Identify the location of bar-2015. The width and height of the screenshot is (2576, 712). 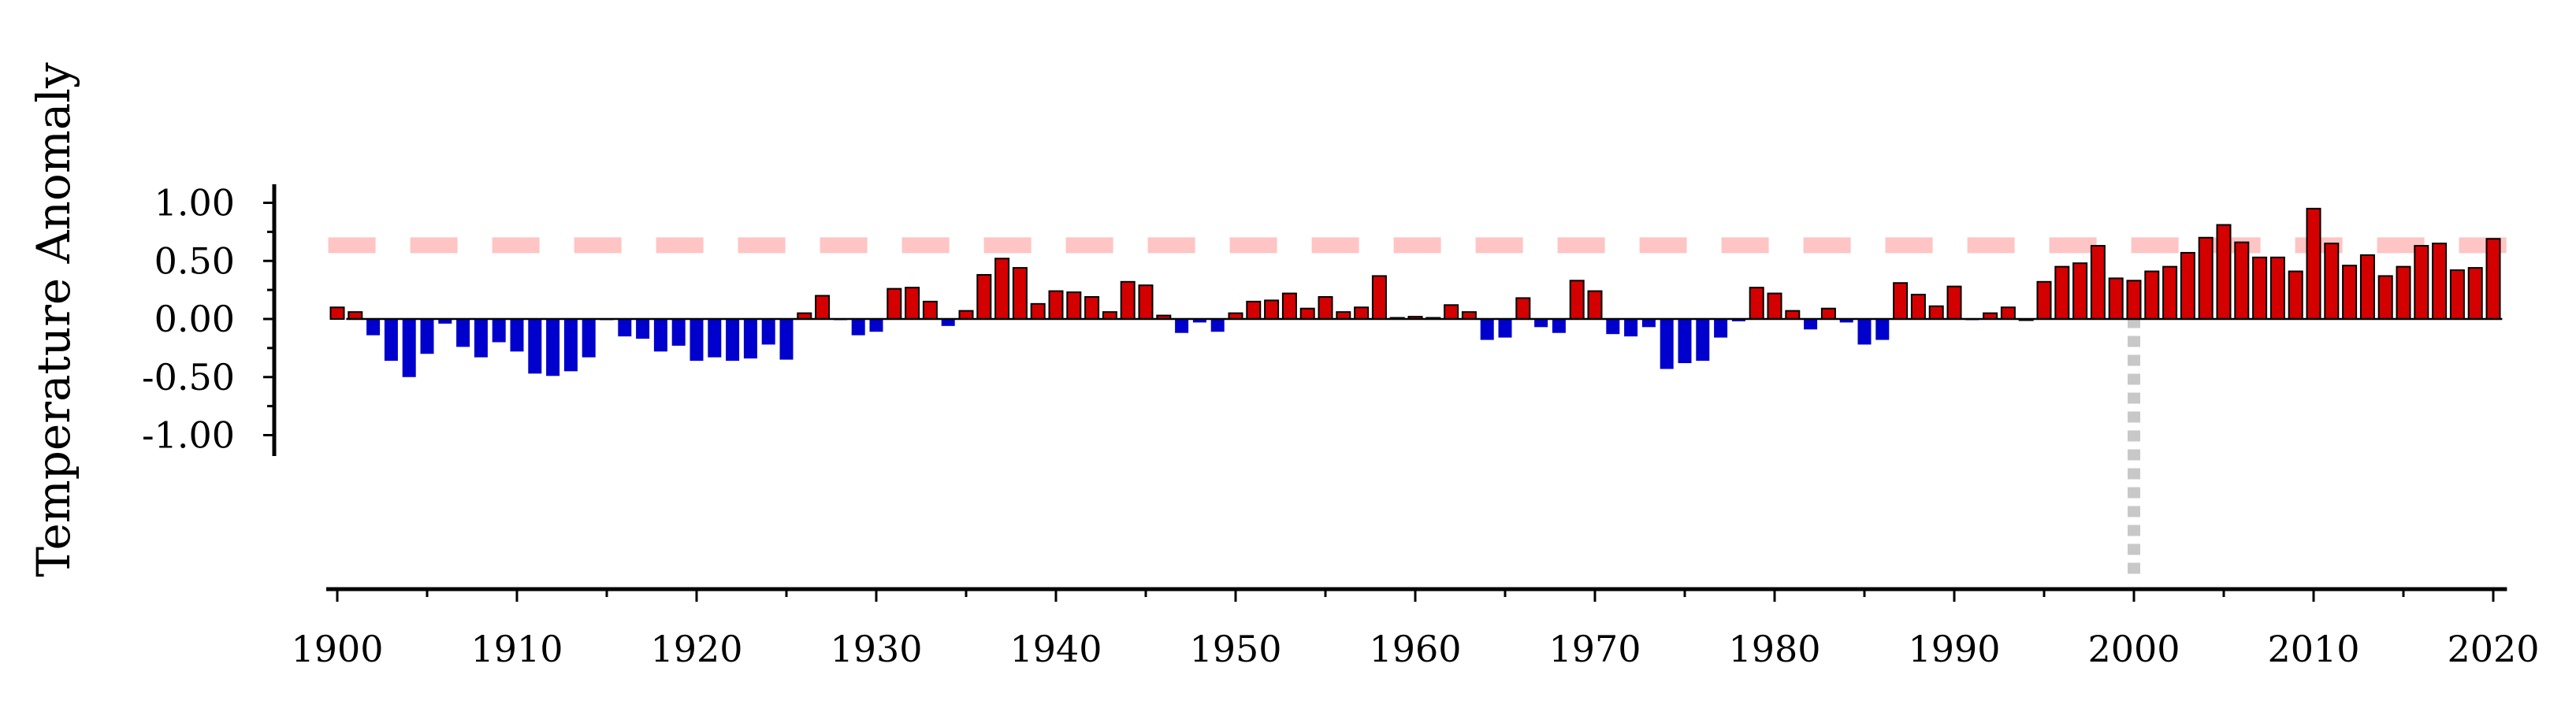
(2403, 292).